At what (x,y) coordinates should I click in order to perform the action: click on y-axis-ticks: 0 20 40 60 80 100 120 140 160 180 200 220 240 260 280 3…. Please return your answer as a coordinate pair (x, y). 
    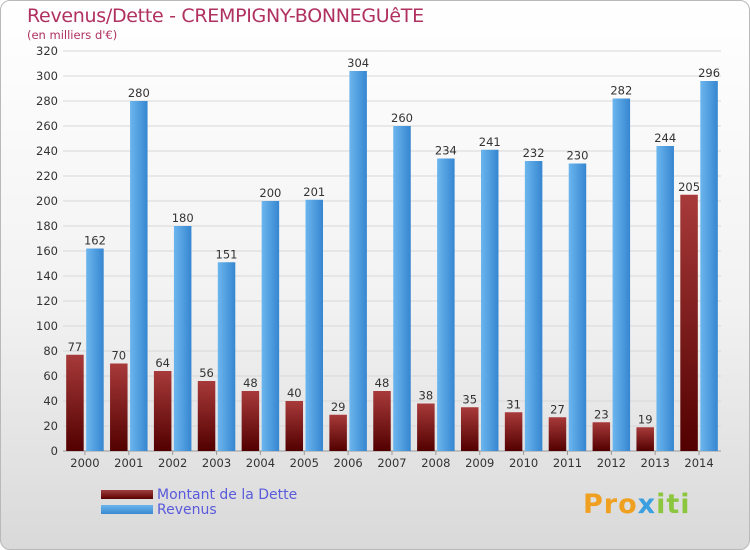
    Looking at the image, I should click on (47, 251).